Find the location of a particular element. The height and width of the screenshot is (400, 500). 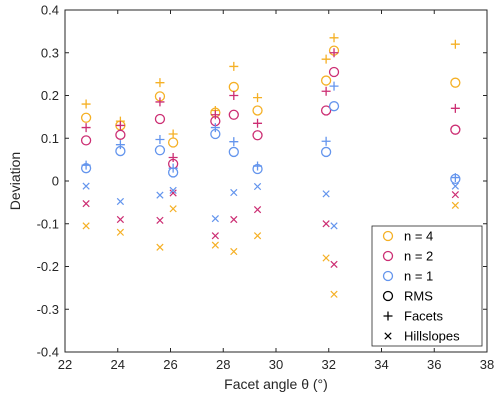

legend-box is located at coordinates (427, 286).